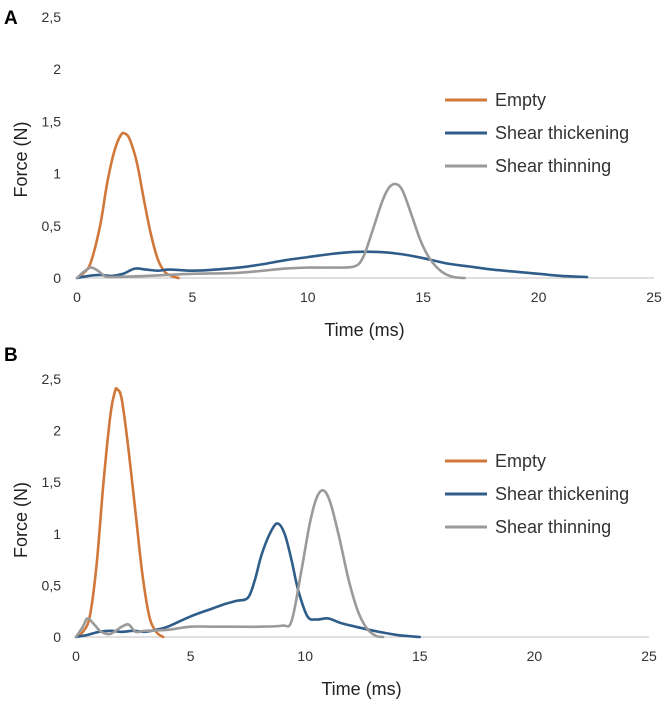  I want to click on panel-label: B, so click(11, 355).